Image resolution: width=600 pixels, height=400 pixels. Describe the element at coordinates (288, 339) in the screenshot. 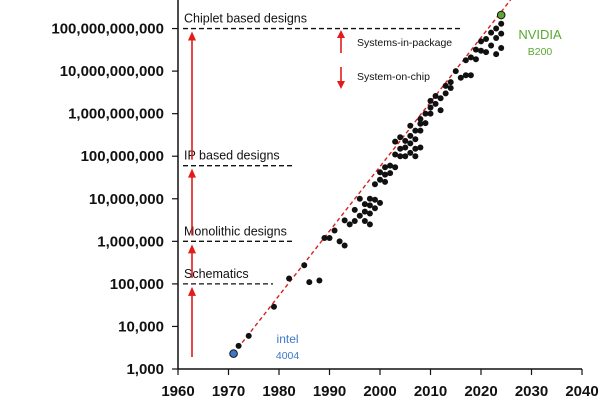

I see `intel-label: intel` at that location.